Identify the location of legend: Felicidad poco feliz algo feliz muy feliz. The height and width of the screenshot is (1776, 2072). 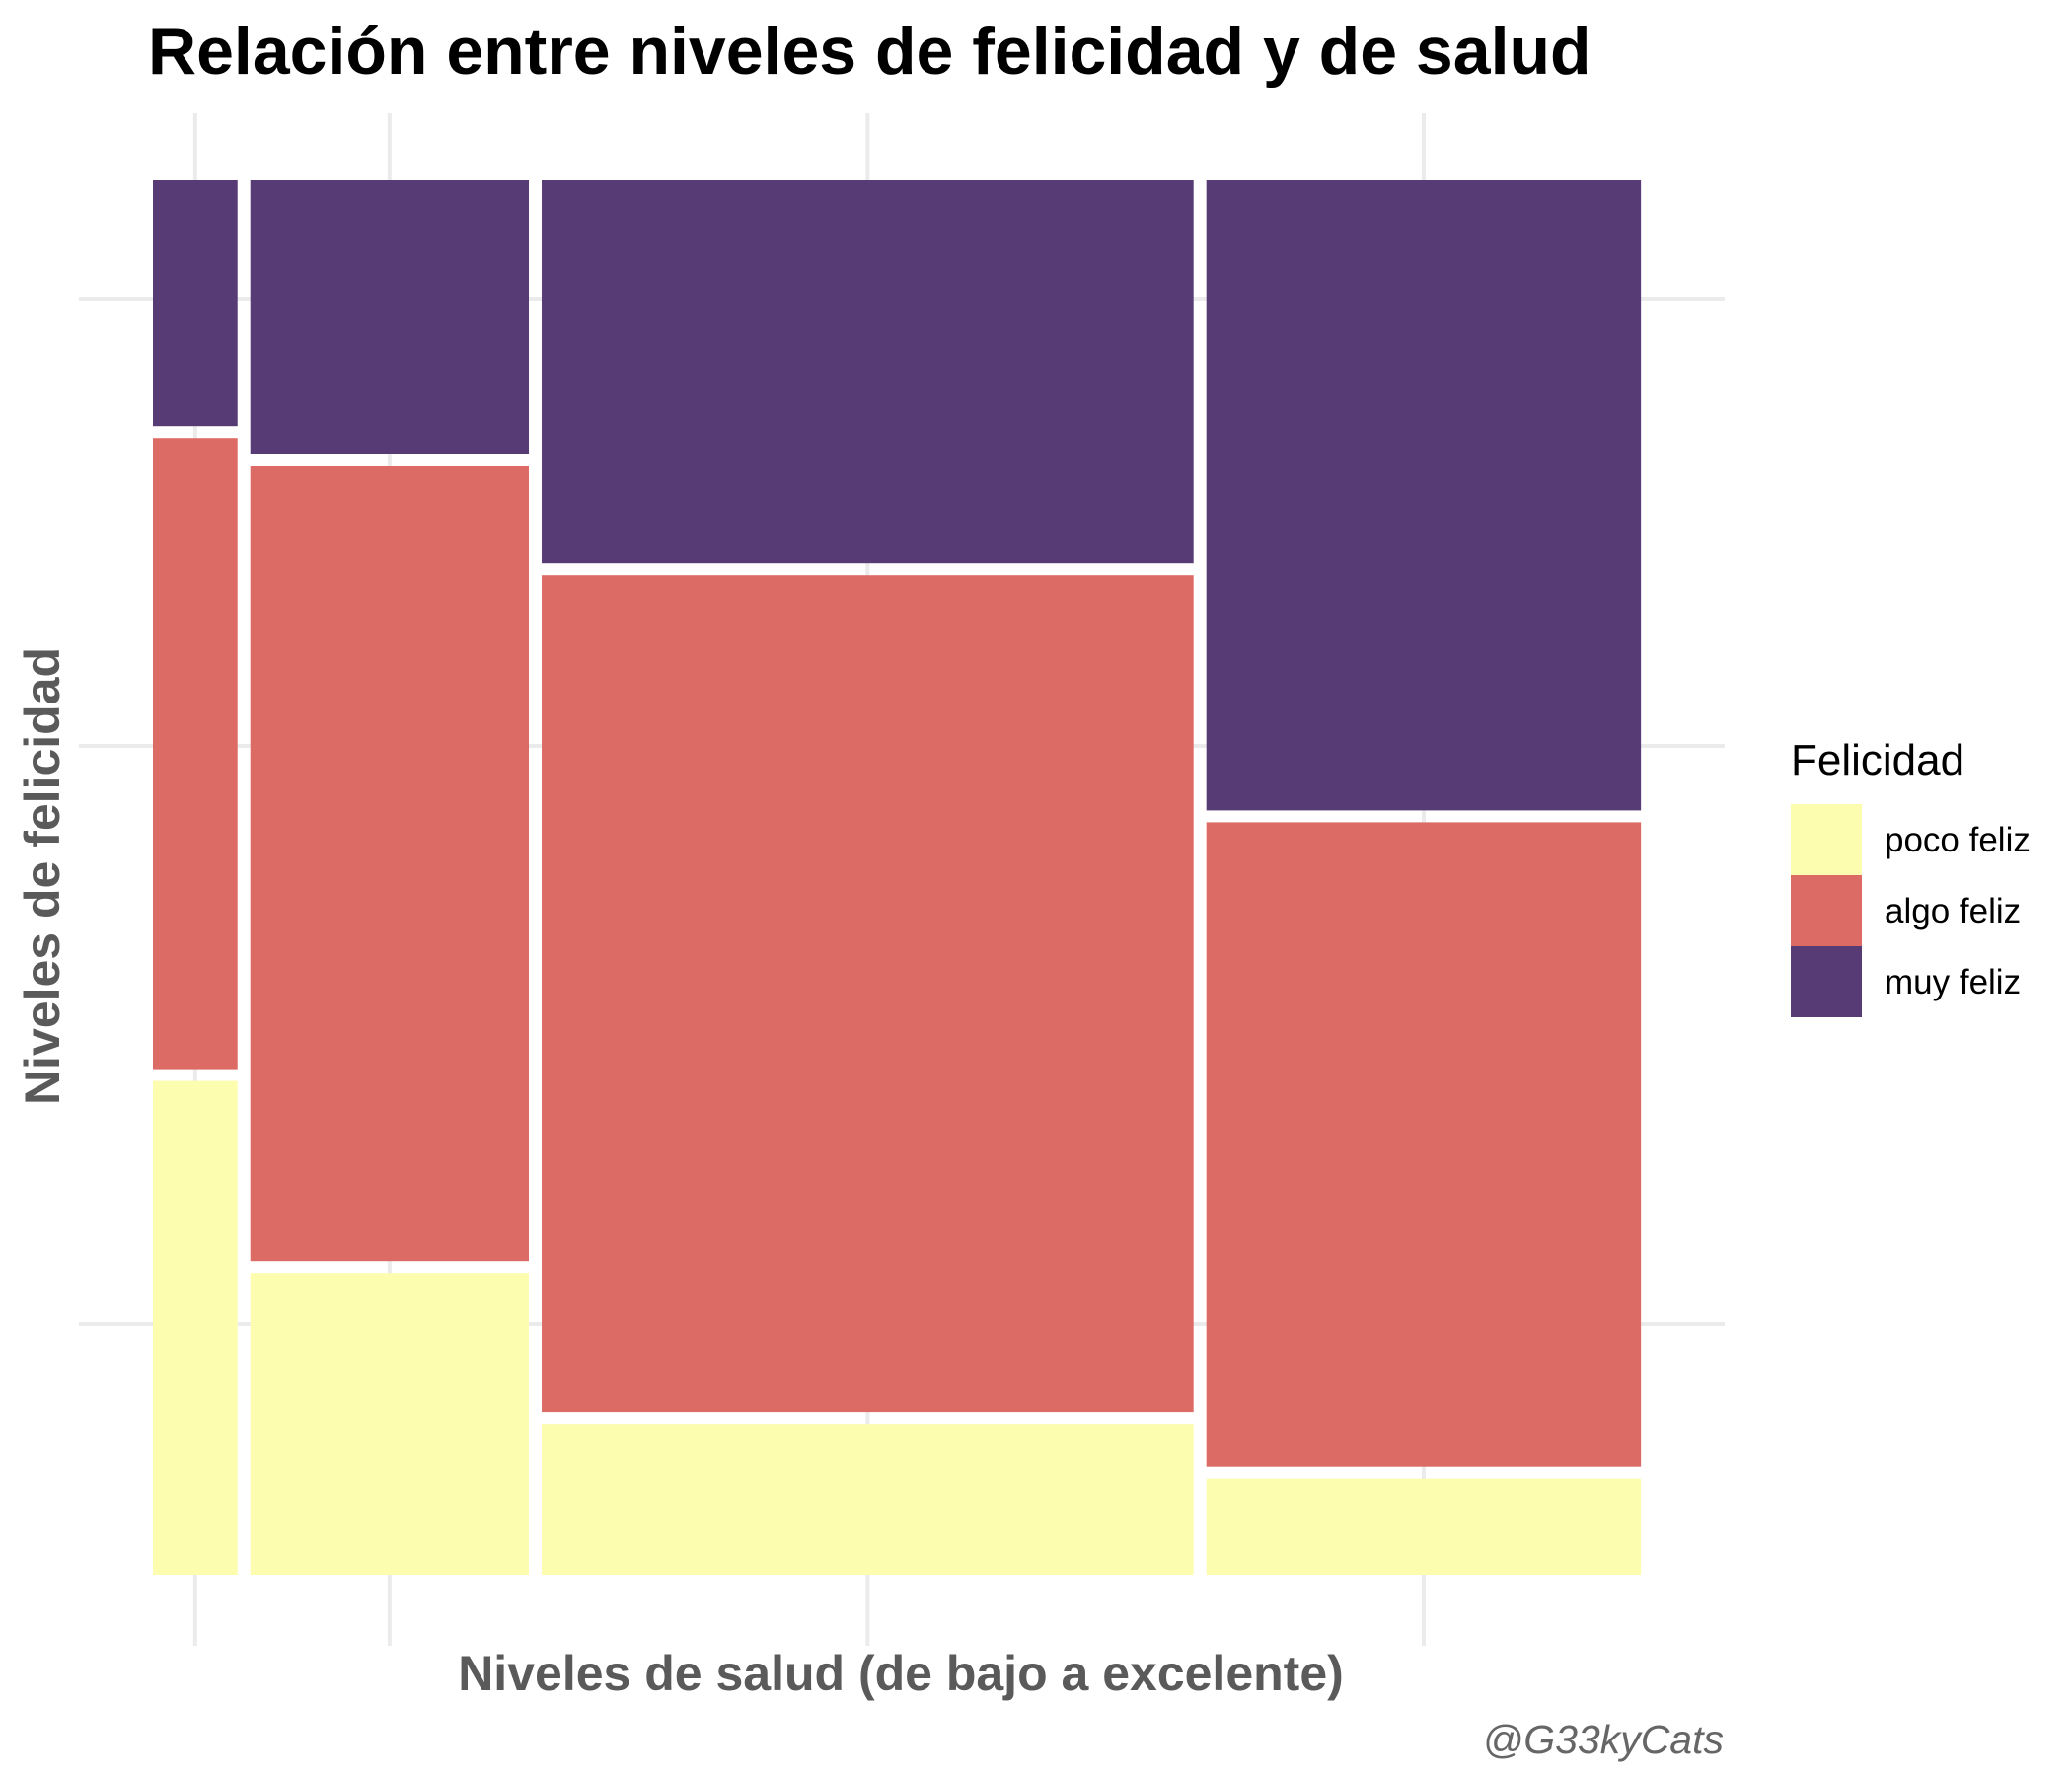
(1911, 877).